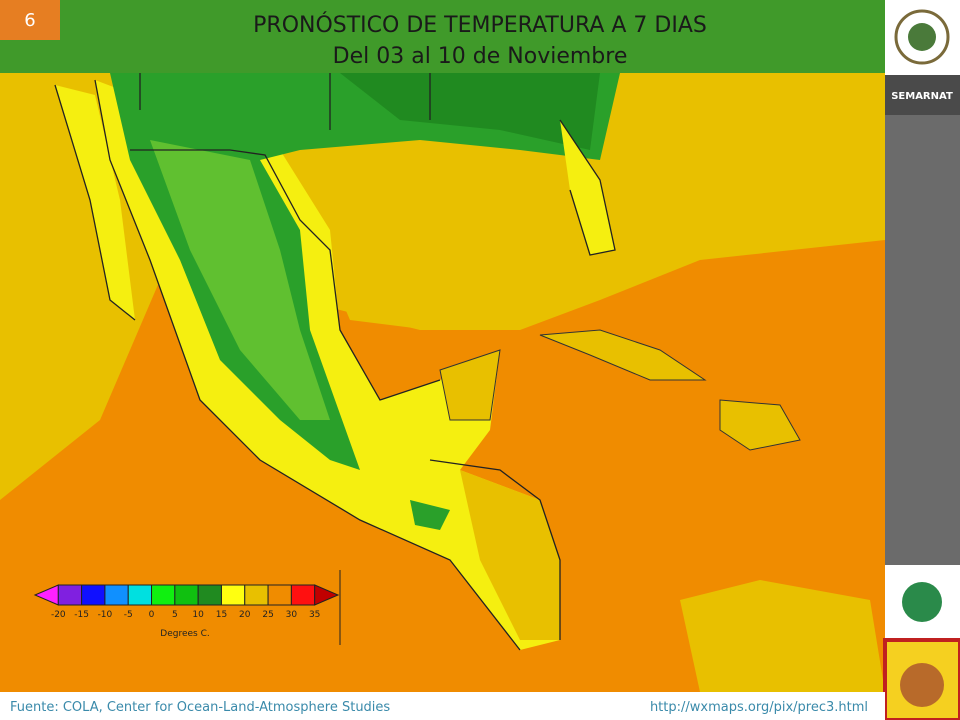 The height and width of the screenshot is (720, 960). Describe the element at coordinates (922, 685) in the screenshot. I see `mascot` at that location.